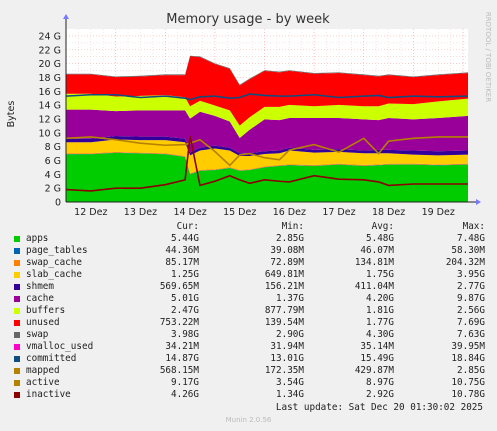 Image resolution: width=497 pixels, height=431 pixels. What do you see at coordinates (468, 250) in the screenshot?
I see `legend-max: 58.30M` at bounding box center [468, 250].